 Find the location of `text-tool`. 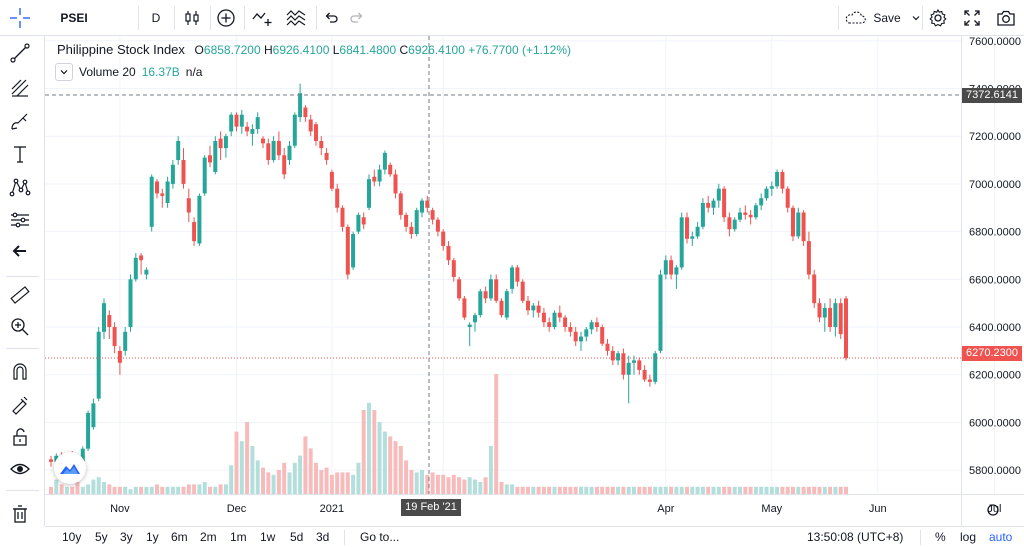

text-tool is located at coordinates (20, 154).